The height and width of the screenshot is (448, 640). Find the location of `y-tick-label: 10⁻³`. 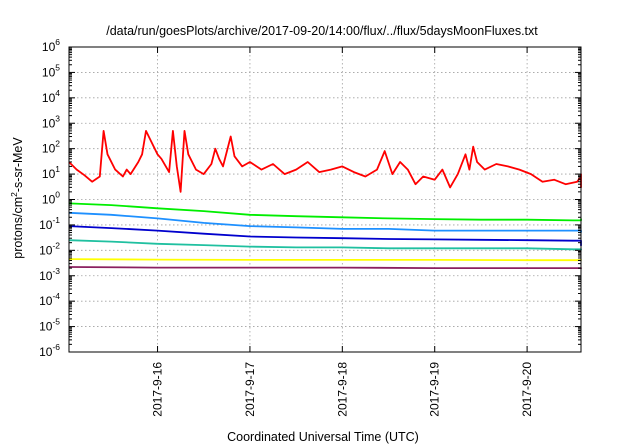

y-tick-label: 10⁻³ is located at coordinates (49, 274).